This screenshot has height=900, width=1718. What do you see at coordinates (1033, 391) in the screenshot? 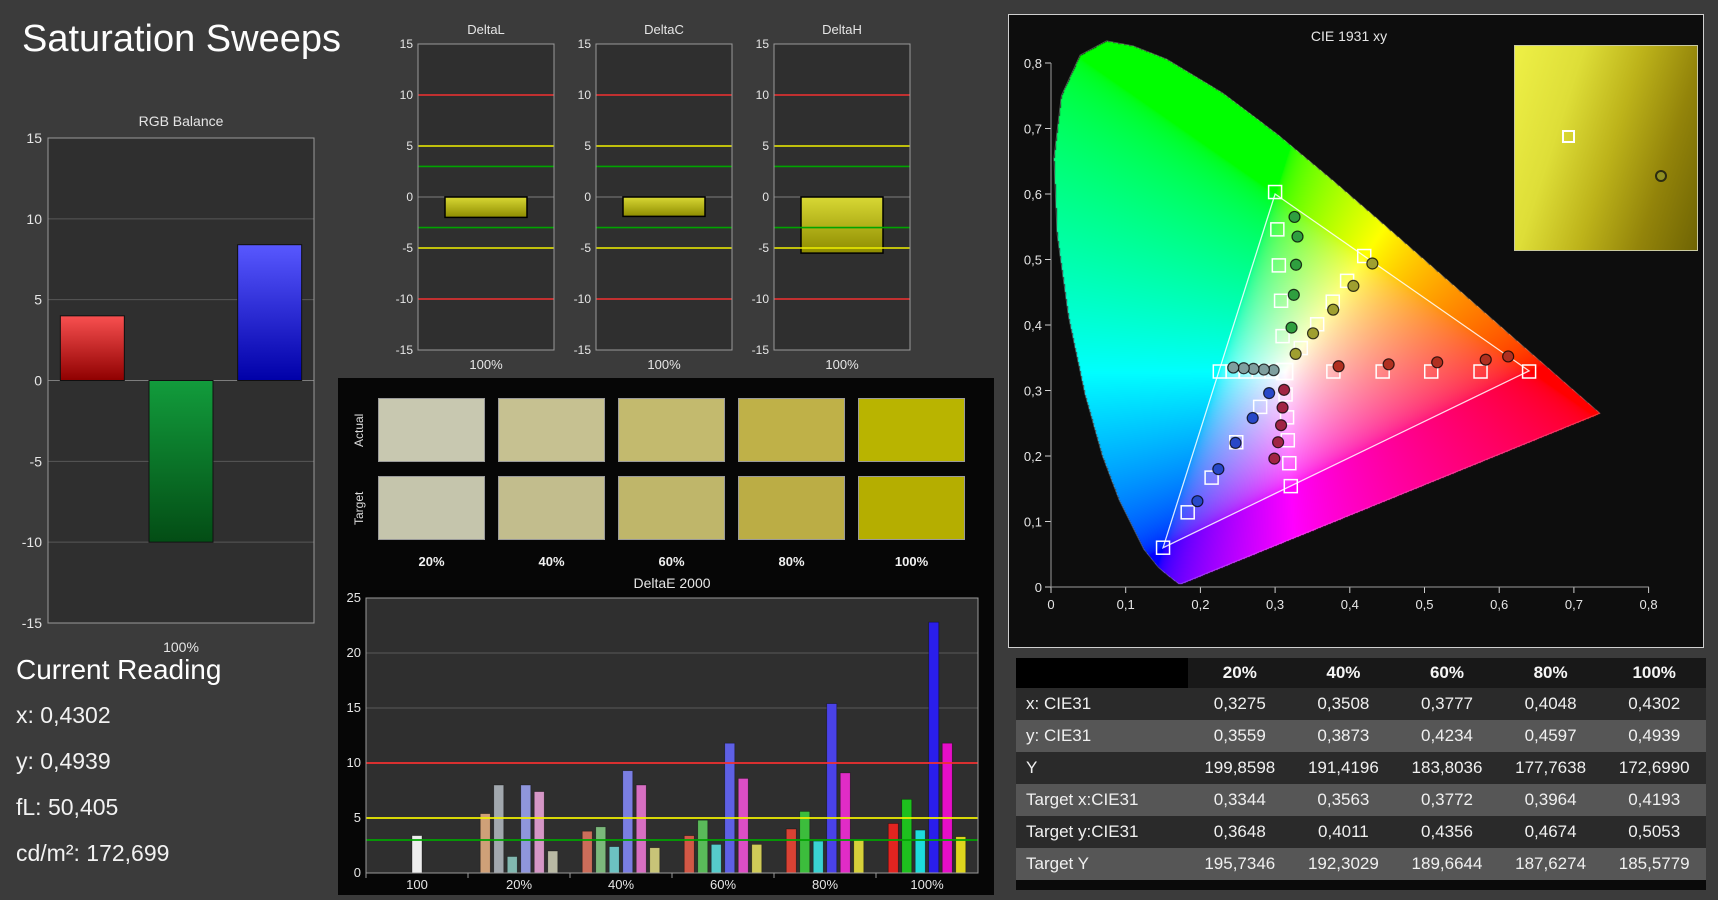
I see `svg-text: 0,3` at bounding box center [1033, 391].